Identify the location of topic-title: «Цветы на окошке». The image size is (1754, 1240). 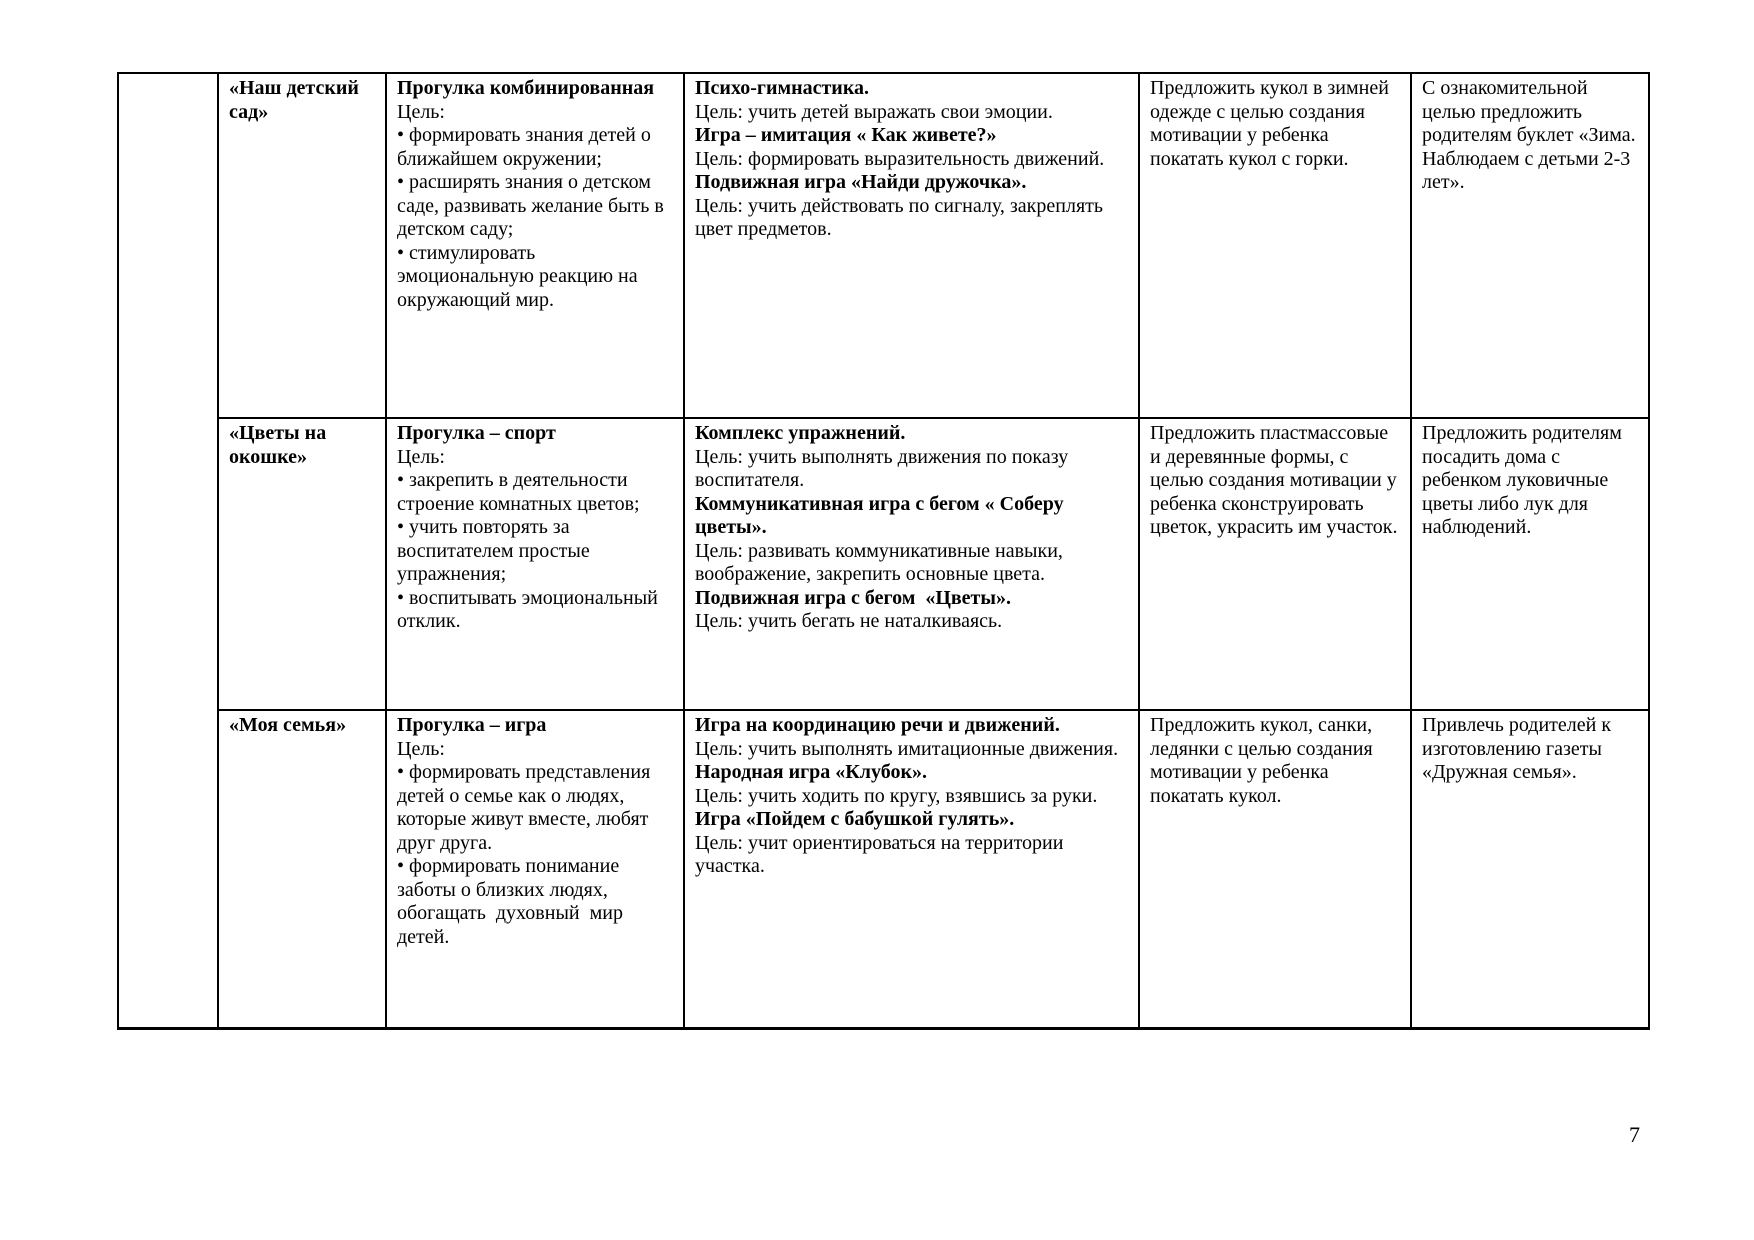
(280, 445).